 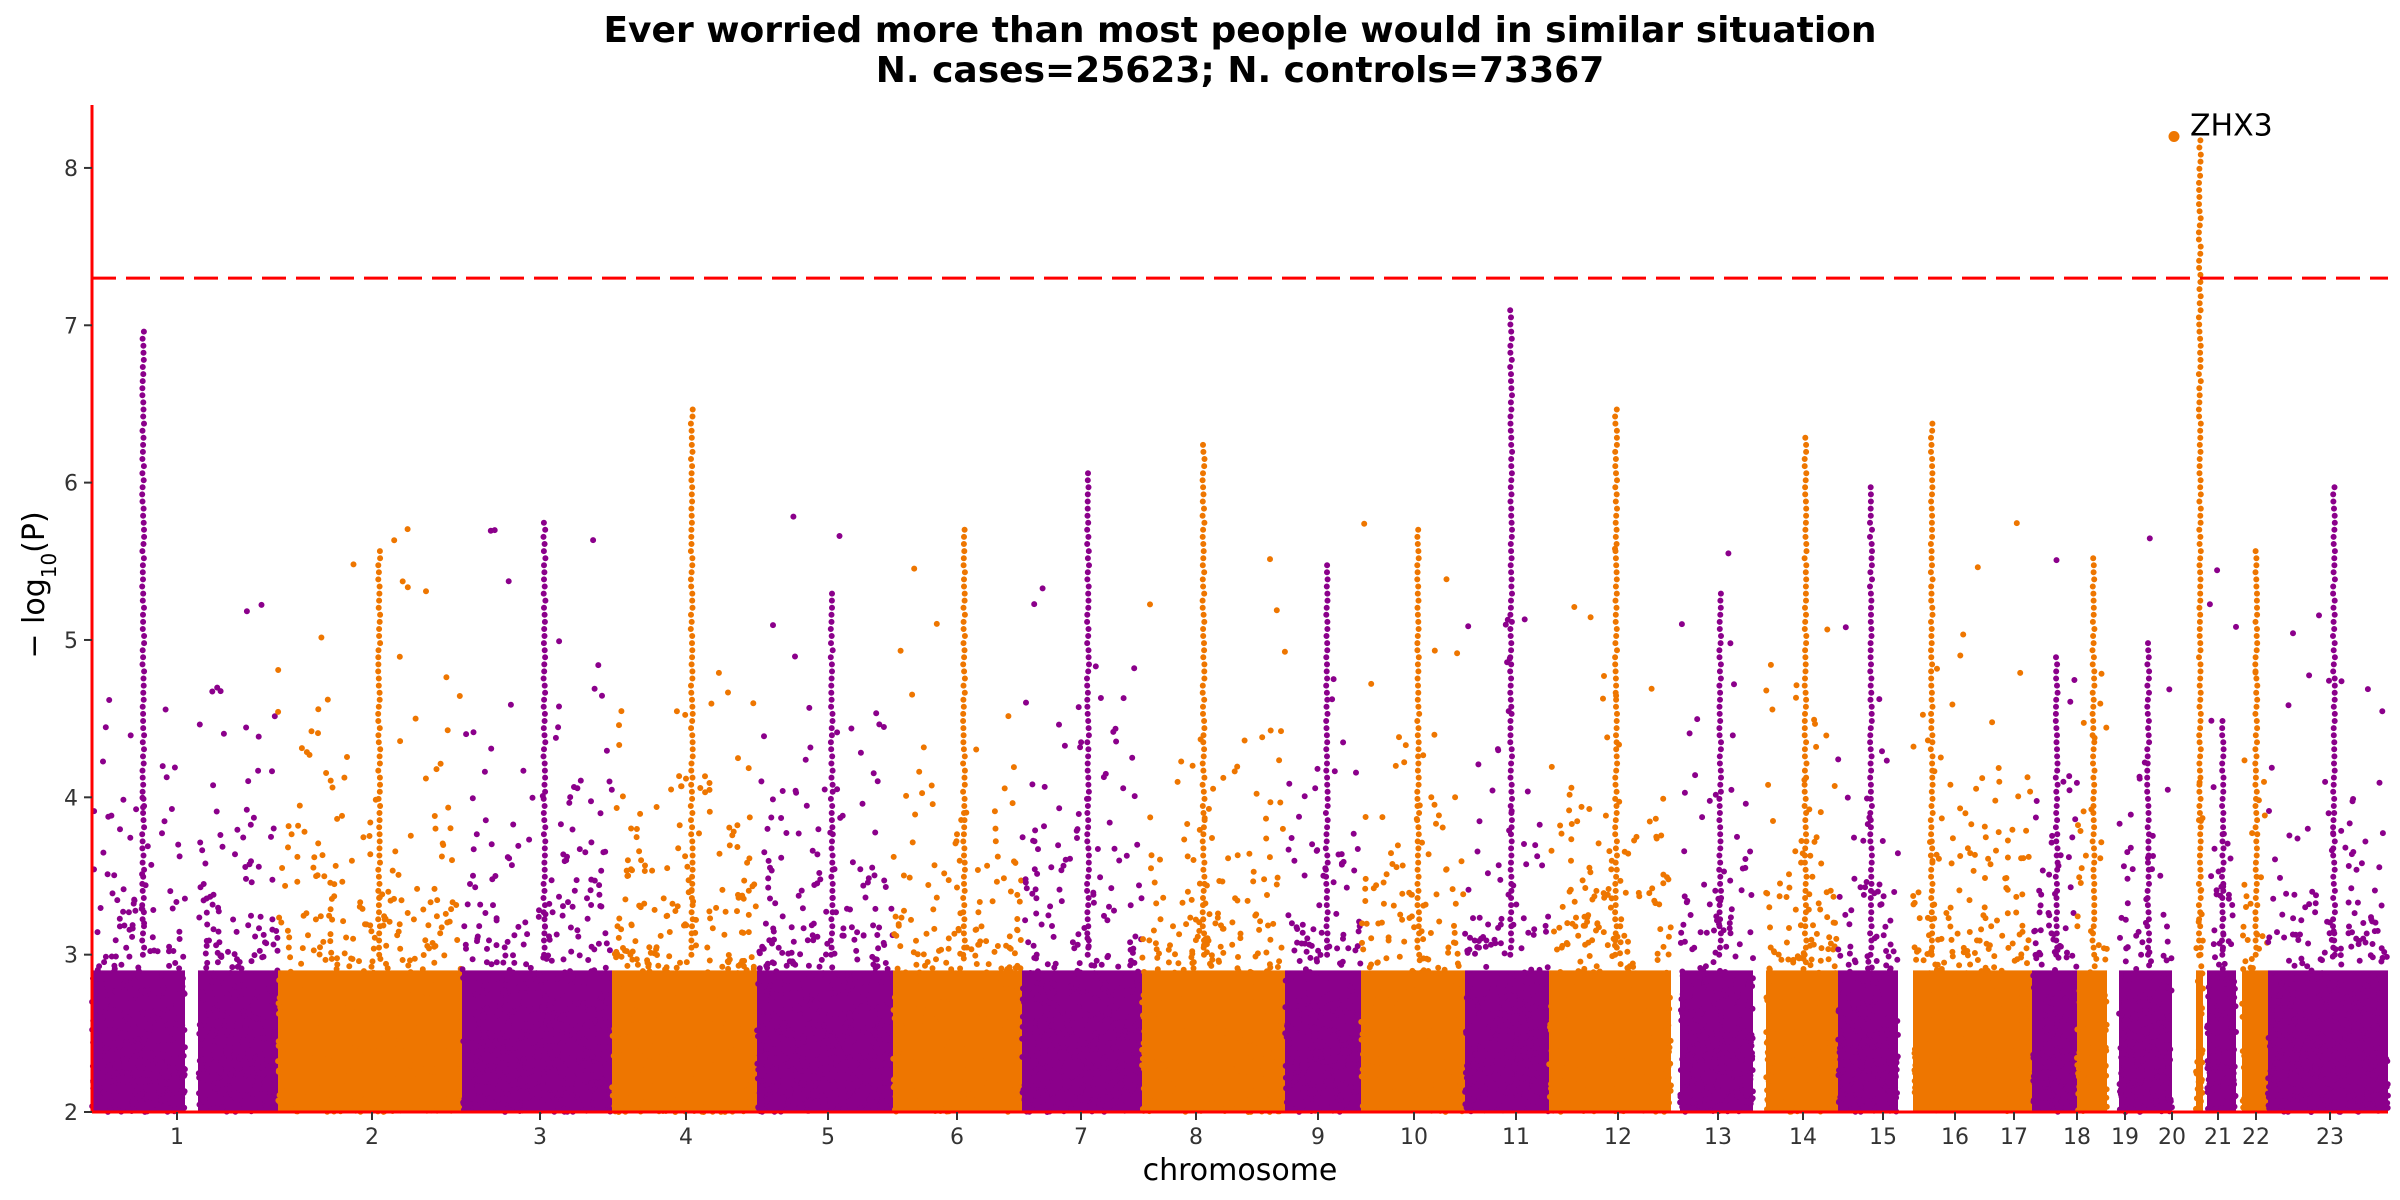 I want to click on chromosome-10-points, so click(x=1413, y=817).